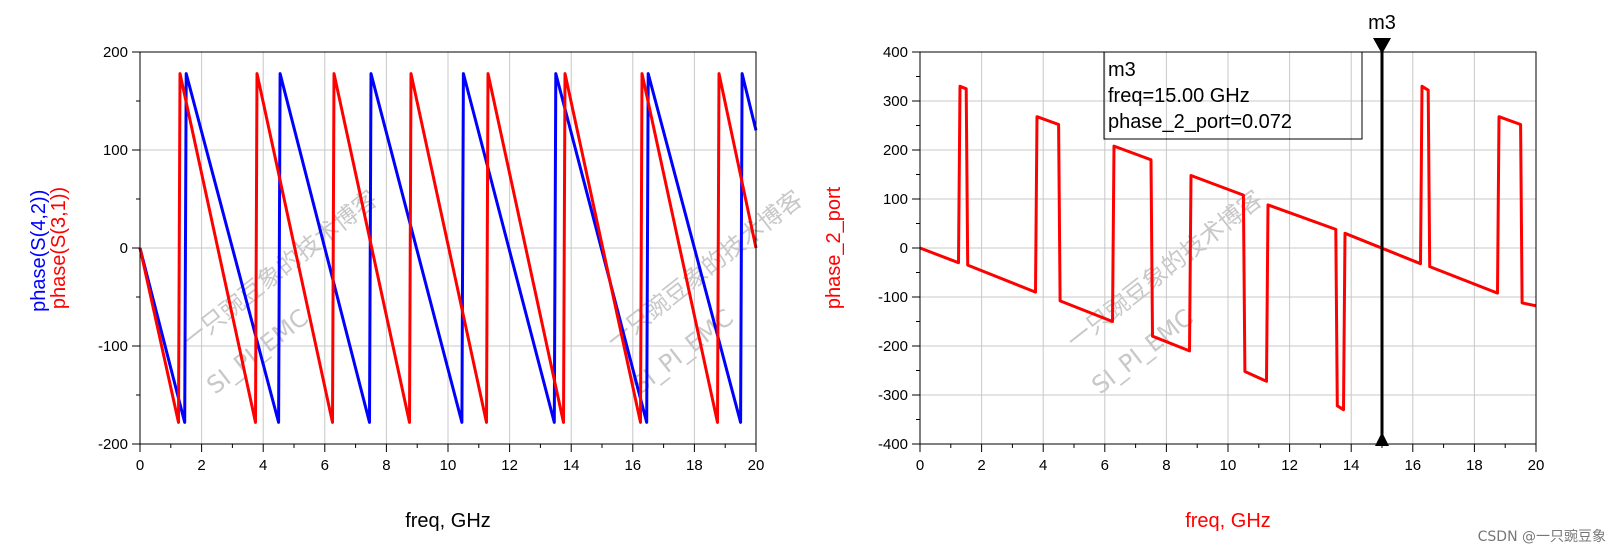 Image resolution: width=1616 pixels, height=548 pixels. I want to click on right-x-tick-label-1: 2, so click(981, 465).